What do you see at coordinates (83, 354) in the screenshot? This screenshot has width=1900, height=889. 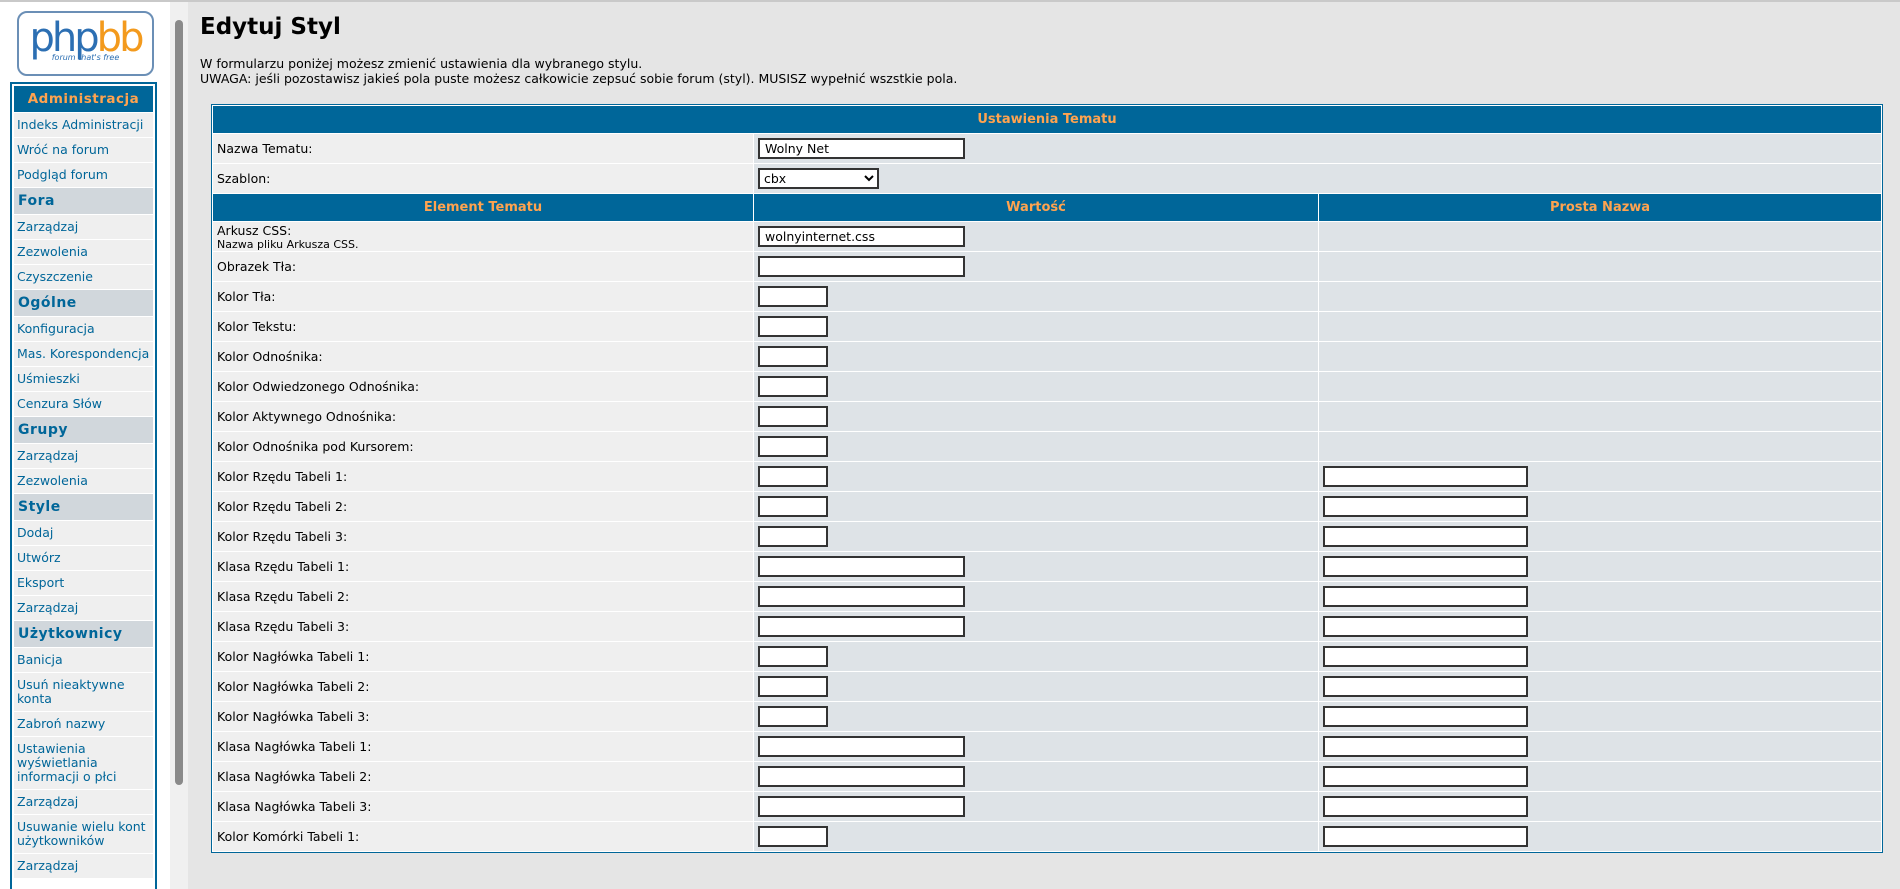 I see `nav-link: Mas. Korespondencja` at bounding box center [83, 354].